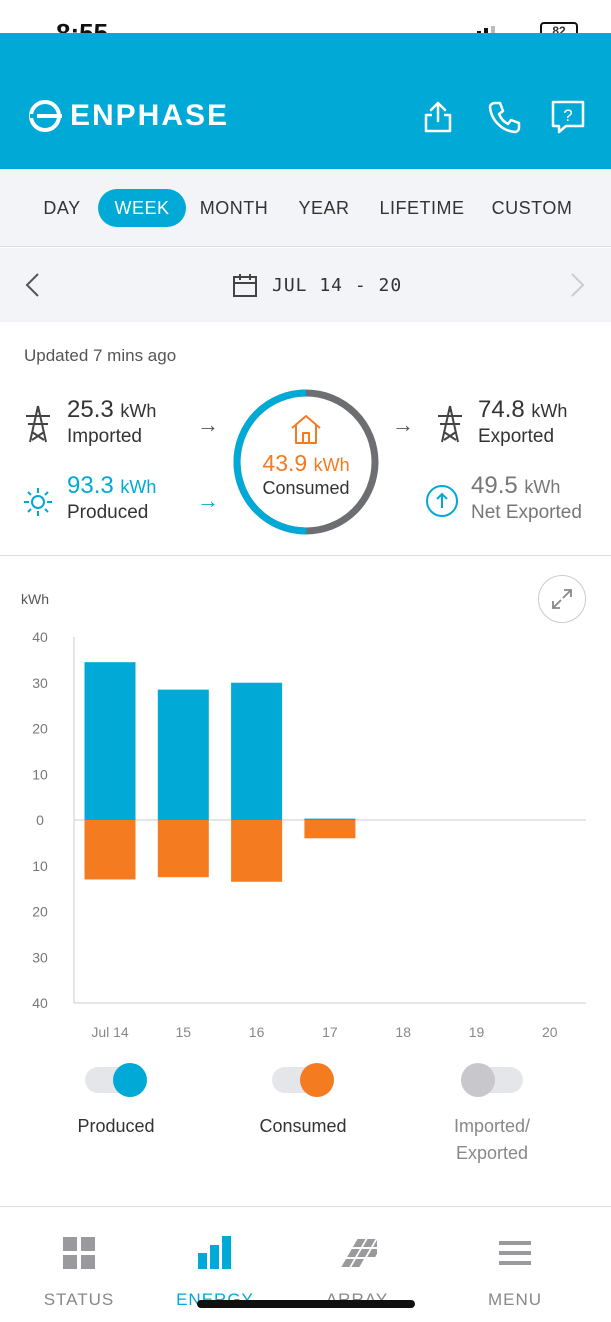 The width and height of the screenshot is (611, 1322). What do you see at coordinates (184, 1032) in the screenshot?
I see `x-tick-label: 15` at bounding box center [184, 1032].